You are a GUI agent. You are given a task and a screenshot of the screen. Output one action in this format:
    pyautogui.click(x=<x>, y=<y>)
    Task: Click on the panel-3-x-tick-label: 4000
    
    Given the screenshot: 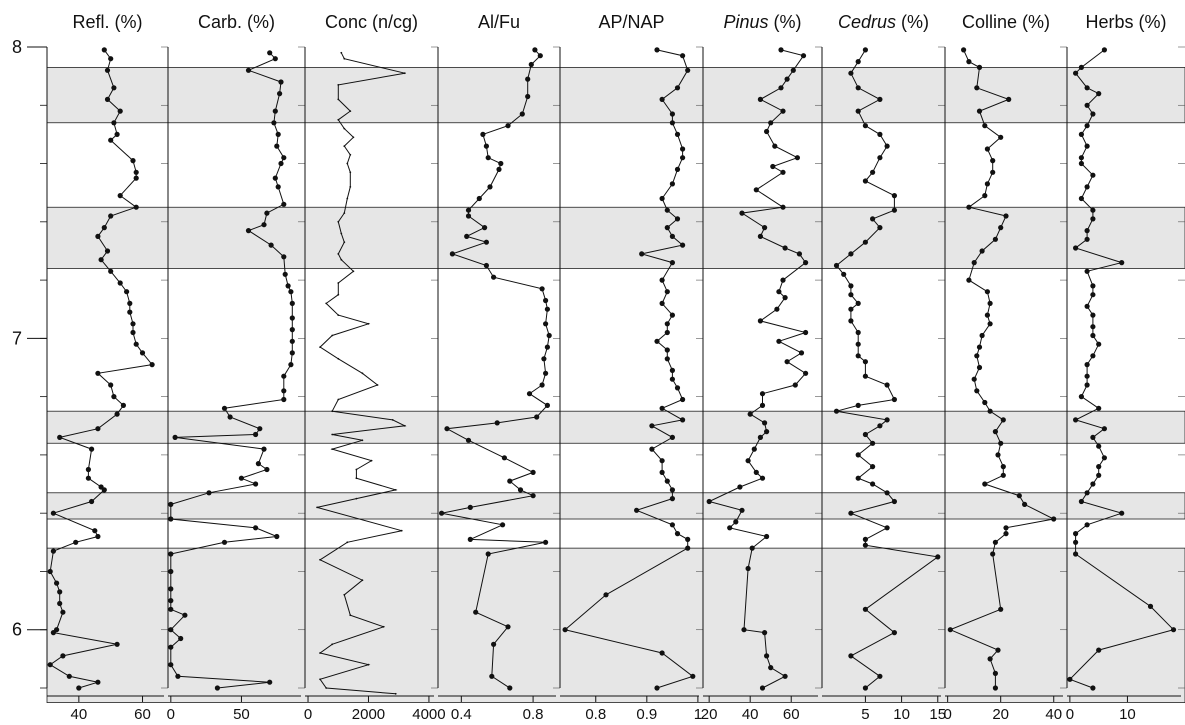 What is the action you would take?
    pyautogui.click(x=428, y=714)
    